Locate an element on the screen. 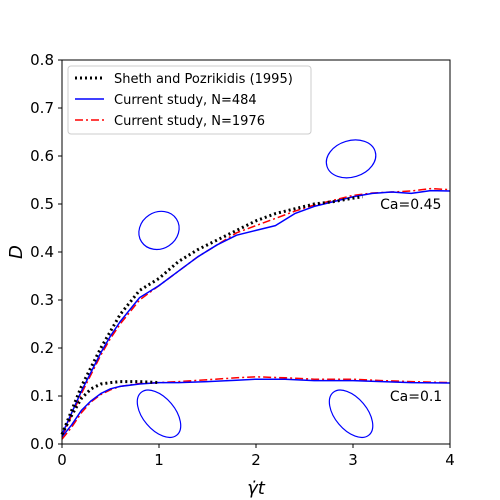 Image resolution: width=500 pixels, height=500 pixels. x-tick-label-3: 3 is located at coordinates (353, 460).